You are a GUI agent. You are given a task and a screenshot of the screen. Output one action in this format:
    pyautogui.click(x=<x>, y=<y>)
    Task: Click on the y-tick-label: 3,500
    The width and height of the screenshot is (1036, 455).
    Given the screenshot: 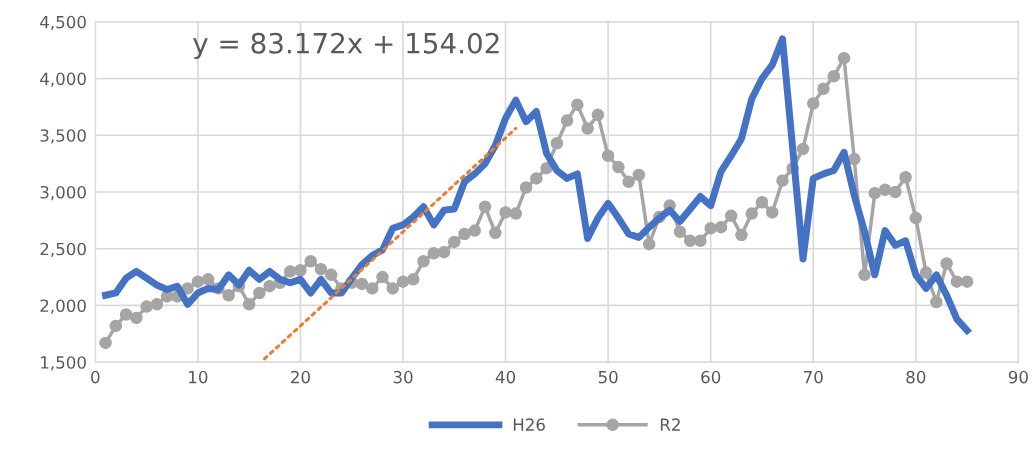 What is the action you would take?
    pyautogui.click(x=63, y=136)
    